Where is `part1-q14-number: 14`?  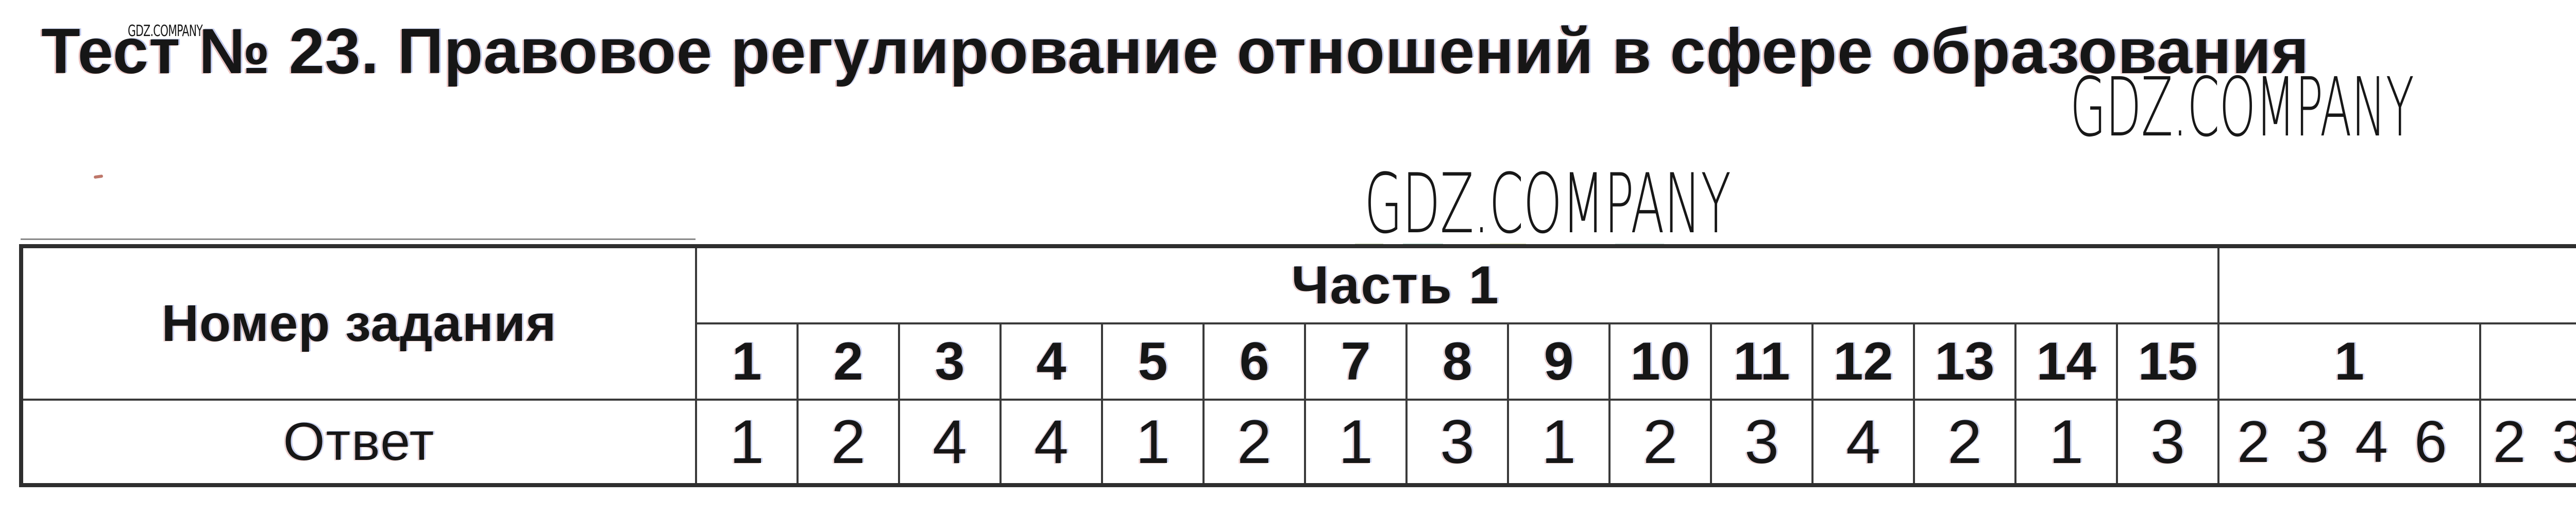 part1-q14-number: 14 is located at coordinates (2066, 361).